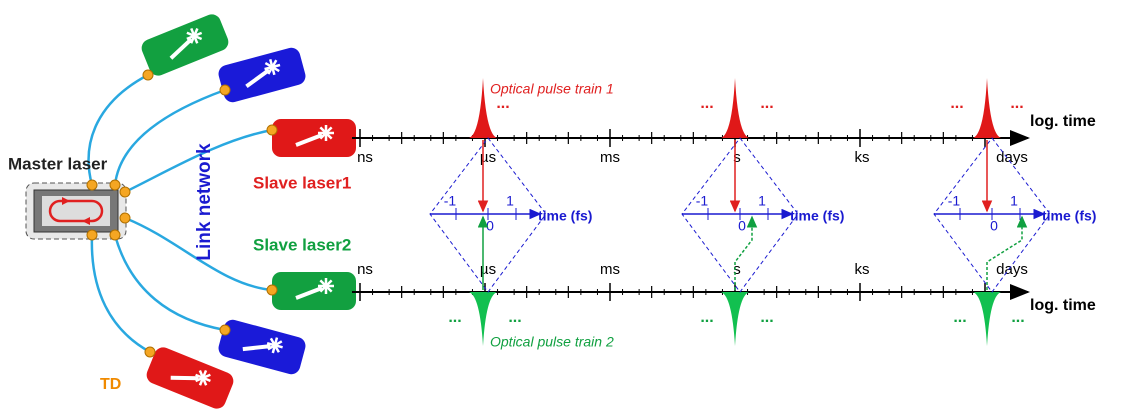 The height and width of the screenshot is (412, 1121). I want to click on pulse-train-2-label: Optical pulse train 2, so click(552, 342).